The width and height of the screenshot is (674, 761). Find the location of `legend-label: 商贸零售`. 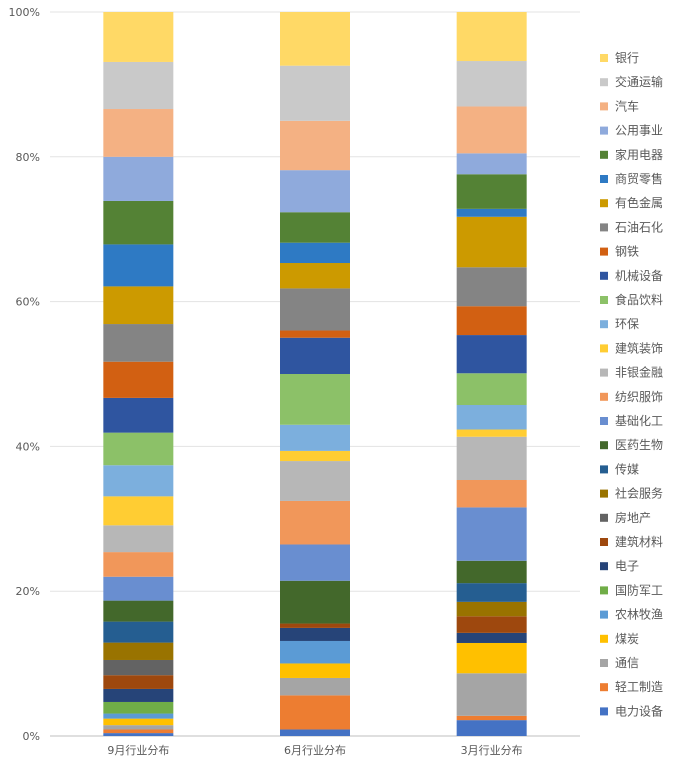

legend-label: 商贸零售 is located at coordinates (639, 178).